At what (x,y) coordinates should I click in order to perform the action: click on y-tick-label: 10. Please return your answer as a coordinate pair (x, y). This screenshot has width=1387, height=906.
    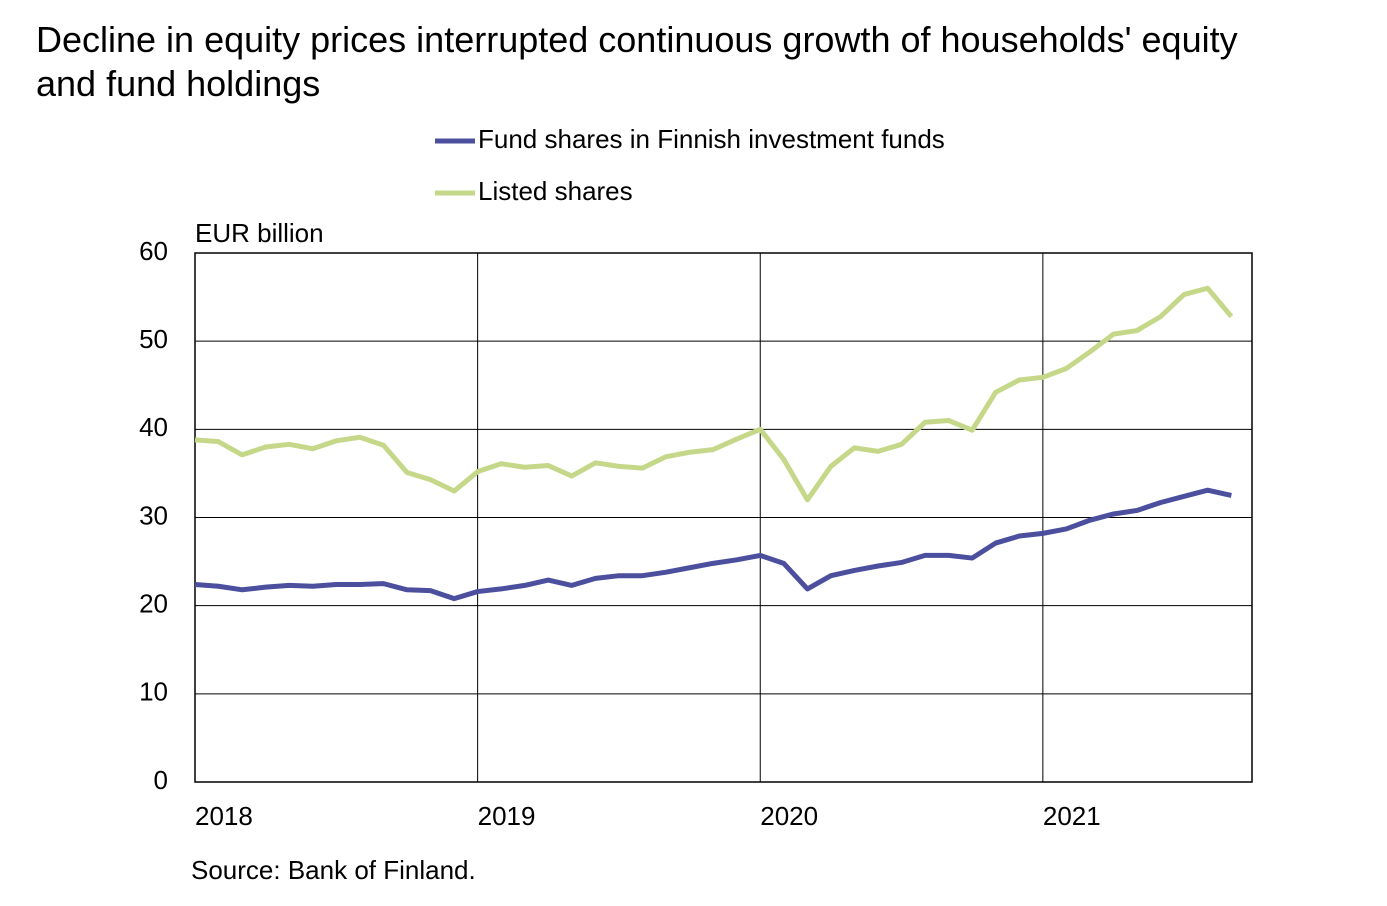
    Looking at the image, I should click on (153, 692).